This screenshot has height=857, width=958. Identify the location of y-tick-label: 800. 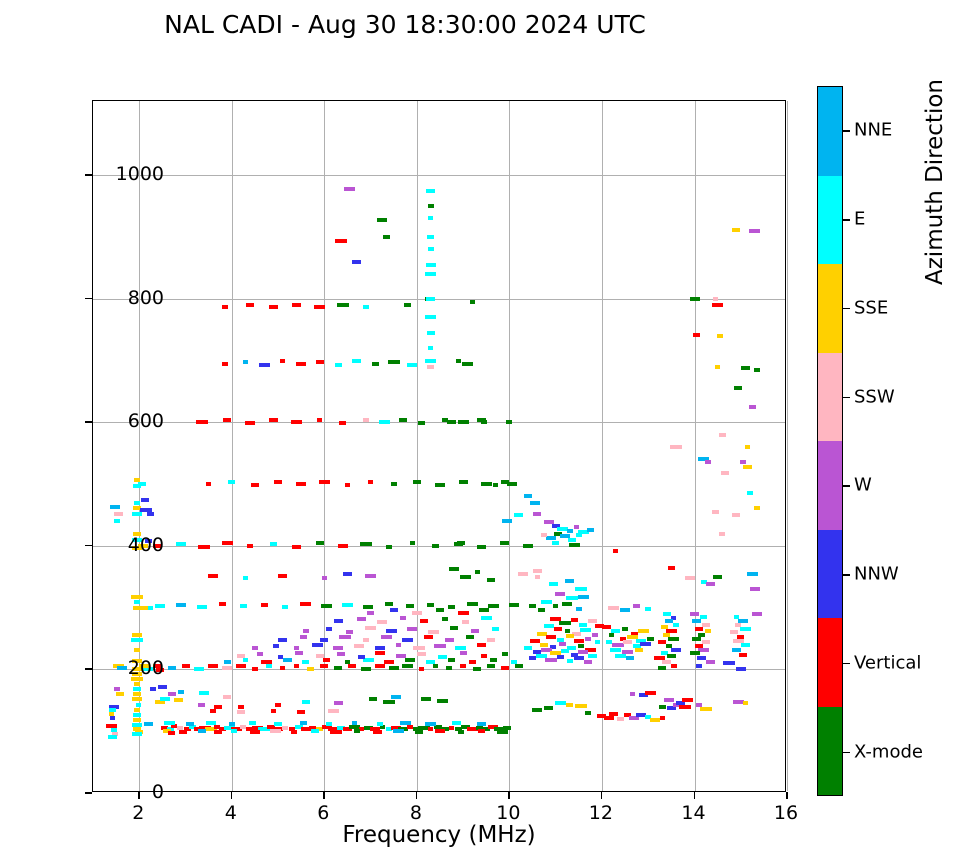
(145, 297).